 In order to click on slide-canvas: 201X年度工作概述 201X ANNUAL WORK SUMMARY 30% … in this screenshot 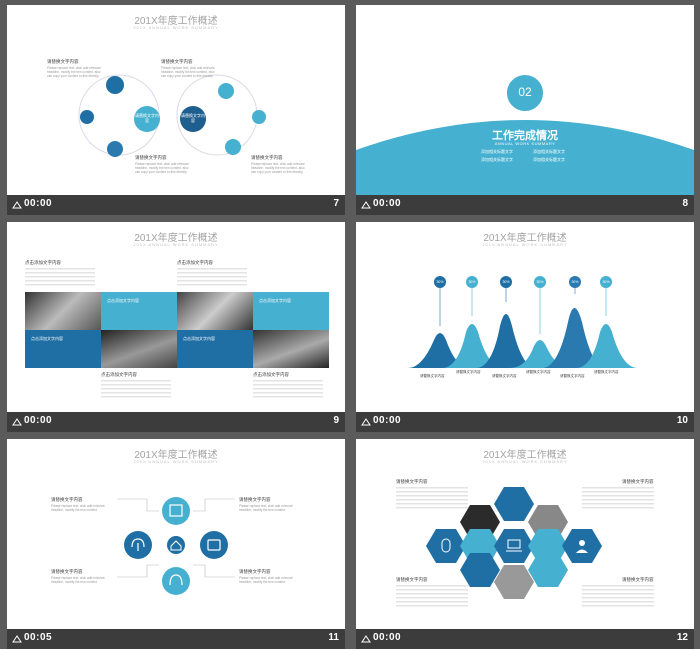, I will do `click(525, 317)`.